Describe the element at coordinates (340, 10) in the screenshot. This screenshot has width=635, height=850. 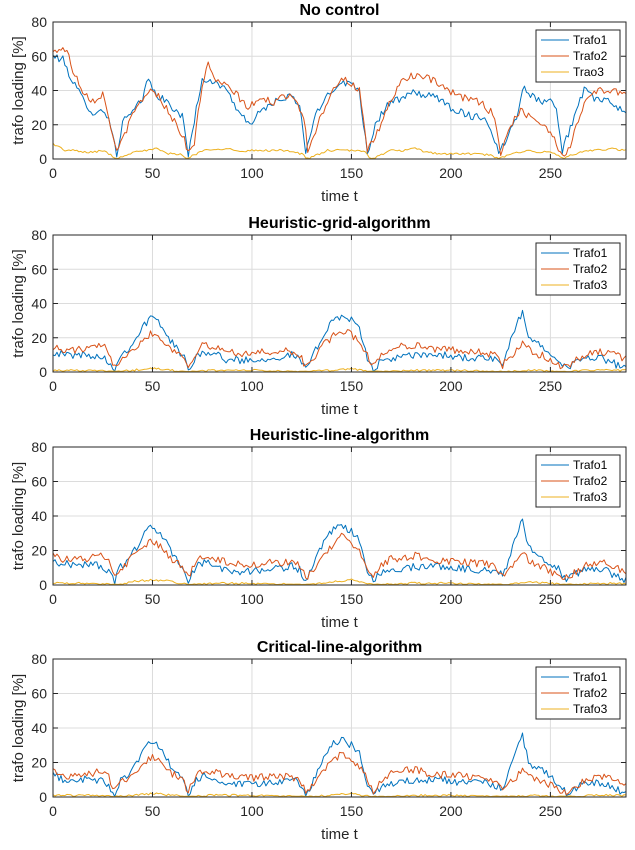
I see `chart-title: No control` at that location.